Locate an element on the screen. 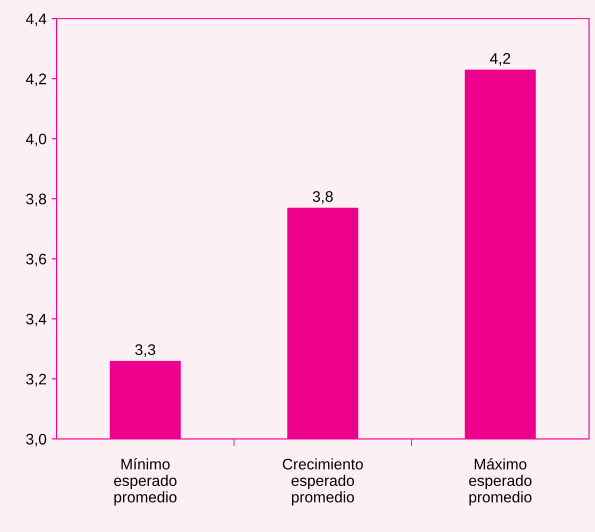 Image resolution: width=595 pixels, height=532 pixels. x-tick-label: Crecimiento esperado promedio is located at coordinates (322, 482).